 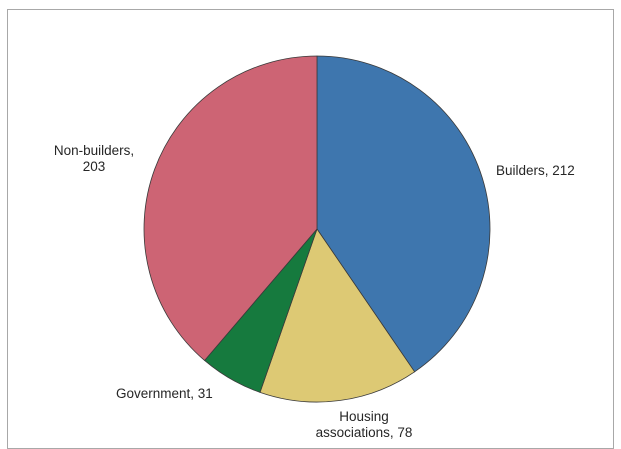 I want to click on label-housing-line2: associations, 78, so click(x=364, y=432).